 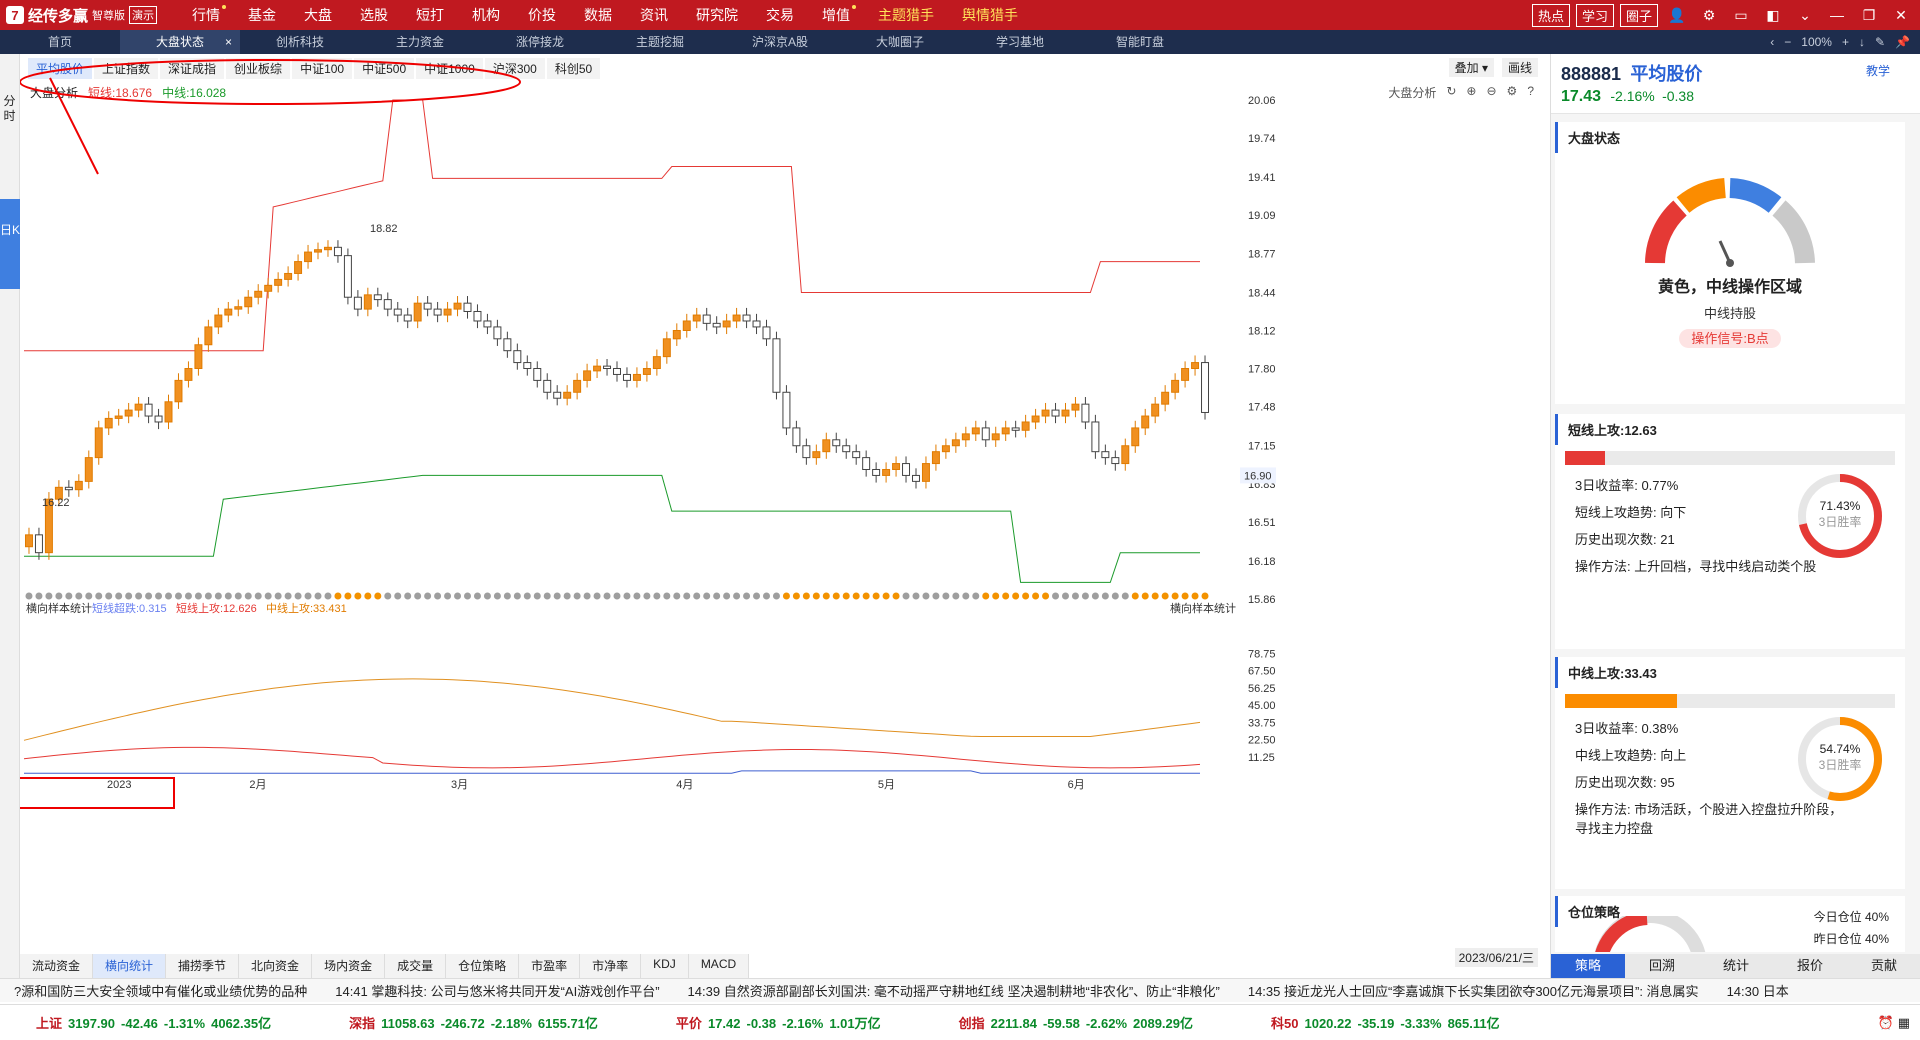 What do you see at coordinates (486, 15) in the screenshot?
I see `menu-item: 机构` at bounding box center [486, 15].